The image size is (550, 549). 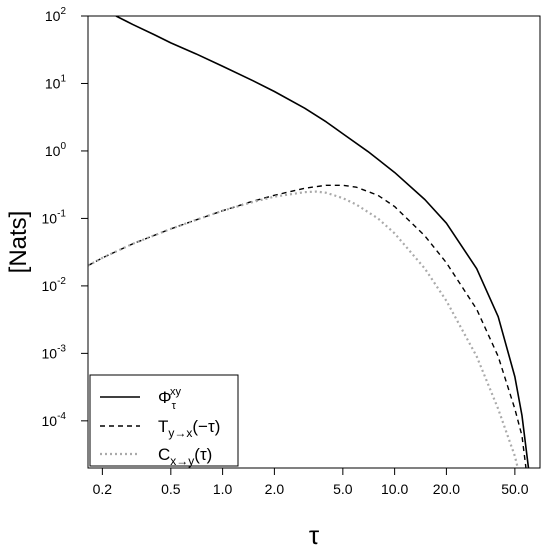 I want to click on y-tick-label: 10⁻², so click(x=54, y=285).